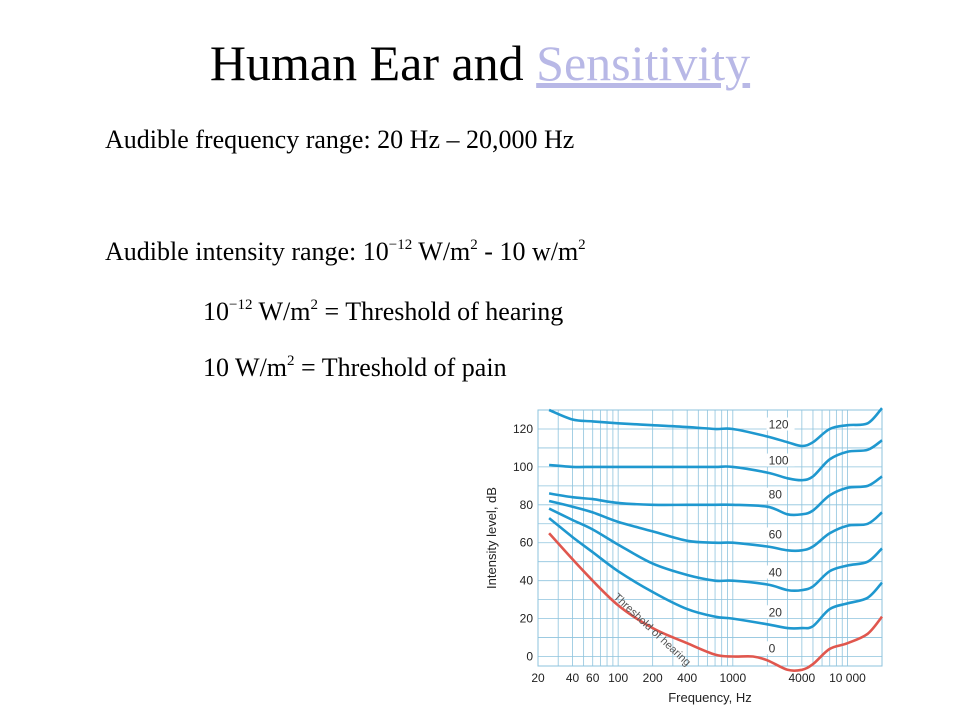 The width and height of the screenshot is (960, 720). What do you see at coordinates (523, 429) in the screenshot?
I see `y-tick-label: 120` at bounding box center [523, 429].